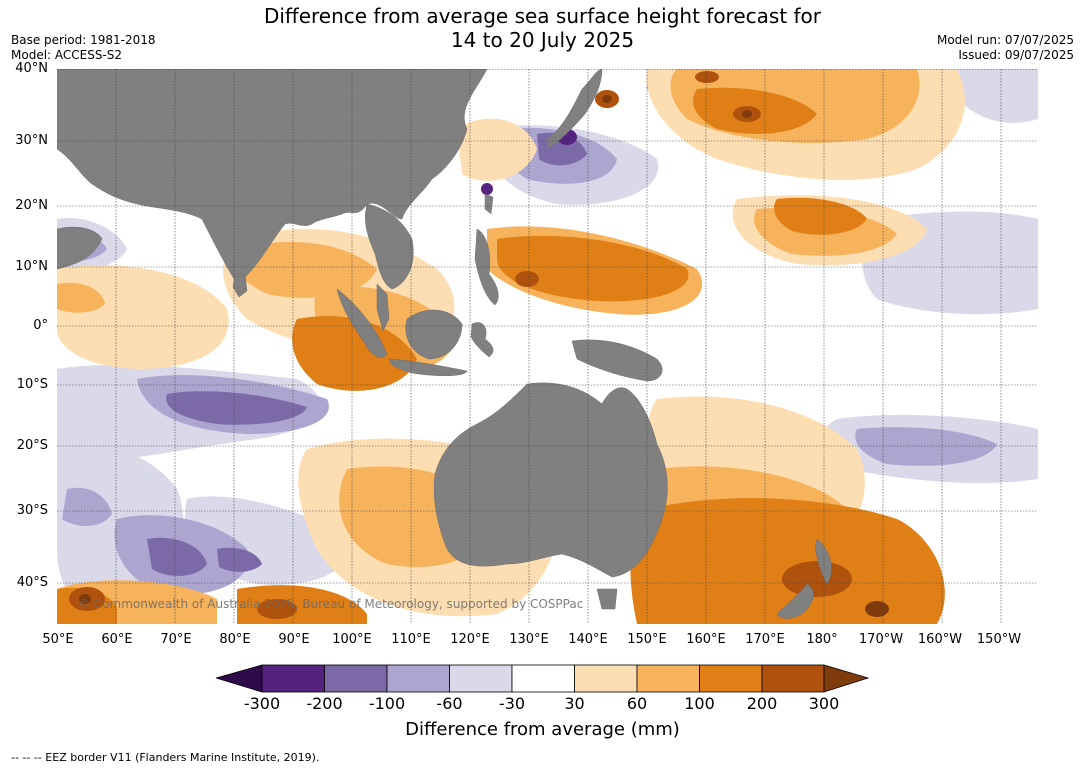 Image resolution: width=1085 pixels, height=770 pixels. What do you see at coordinates (1016, 55) in the screenshot?
I see `issued-date: Issued: 09/07/2025` at bounding box center [1016, 55].